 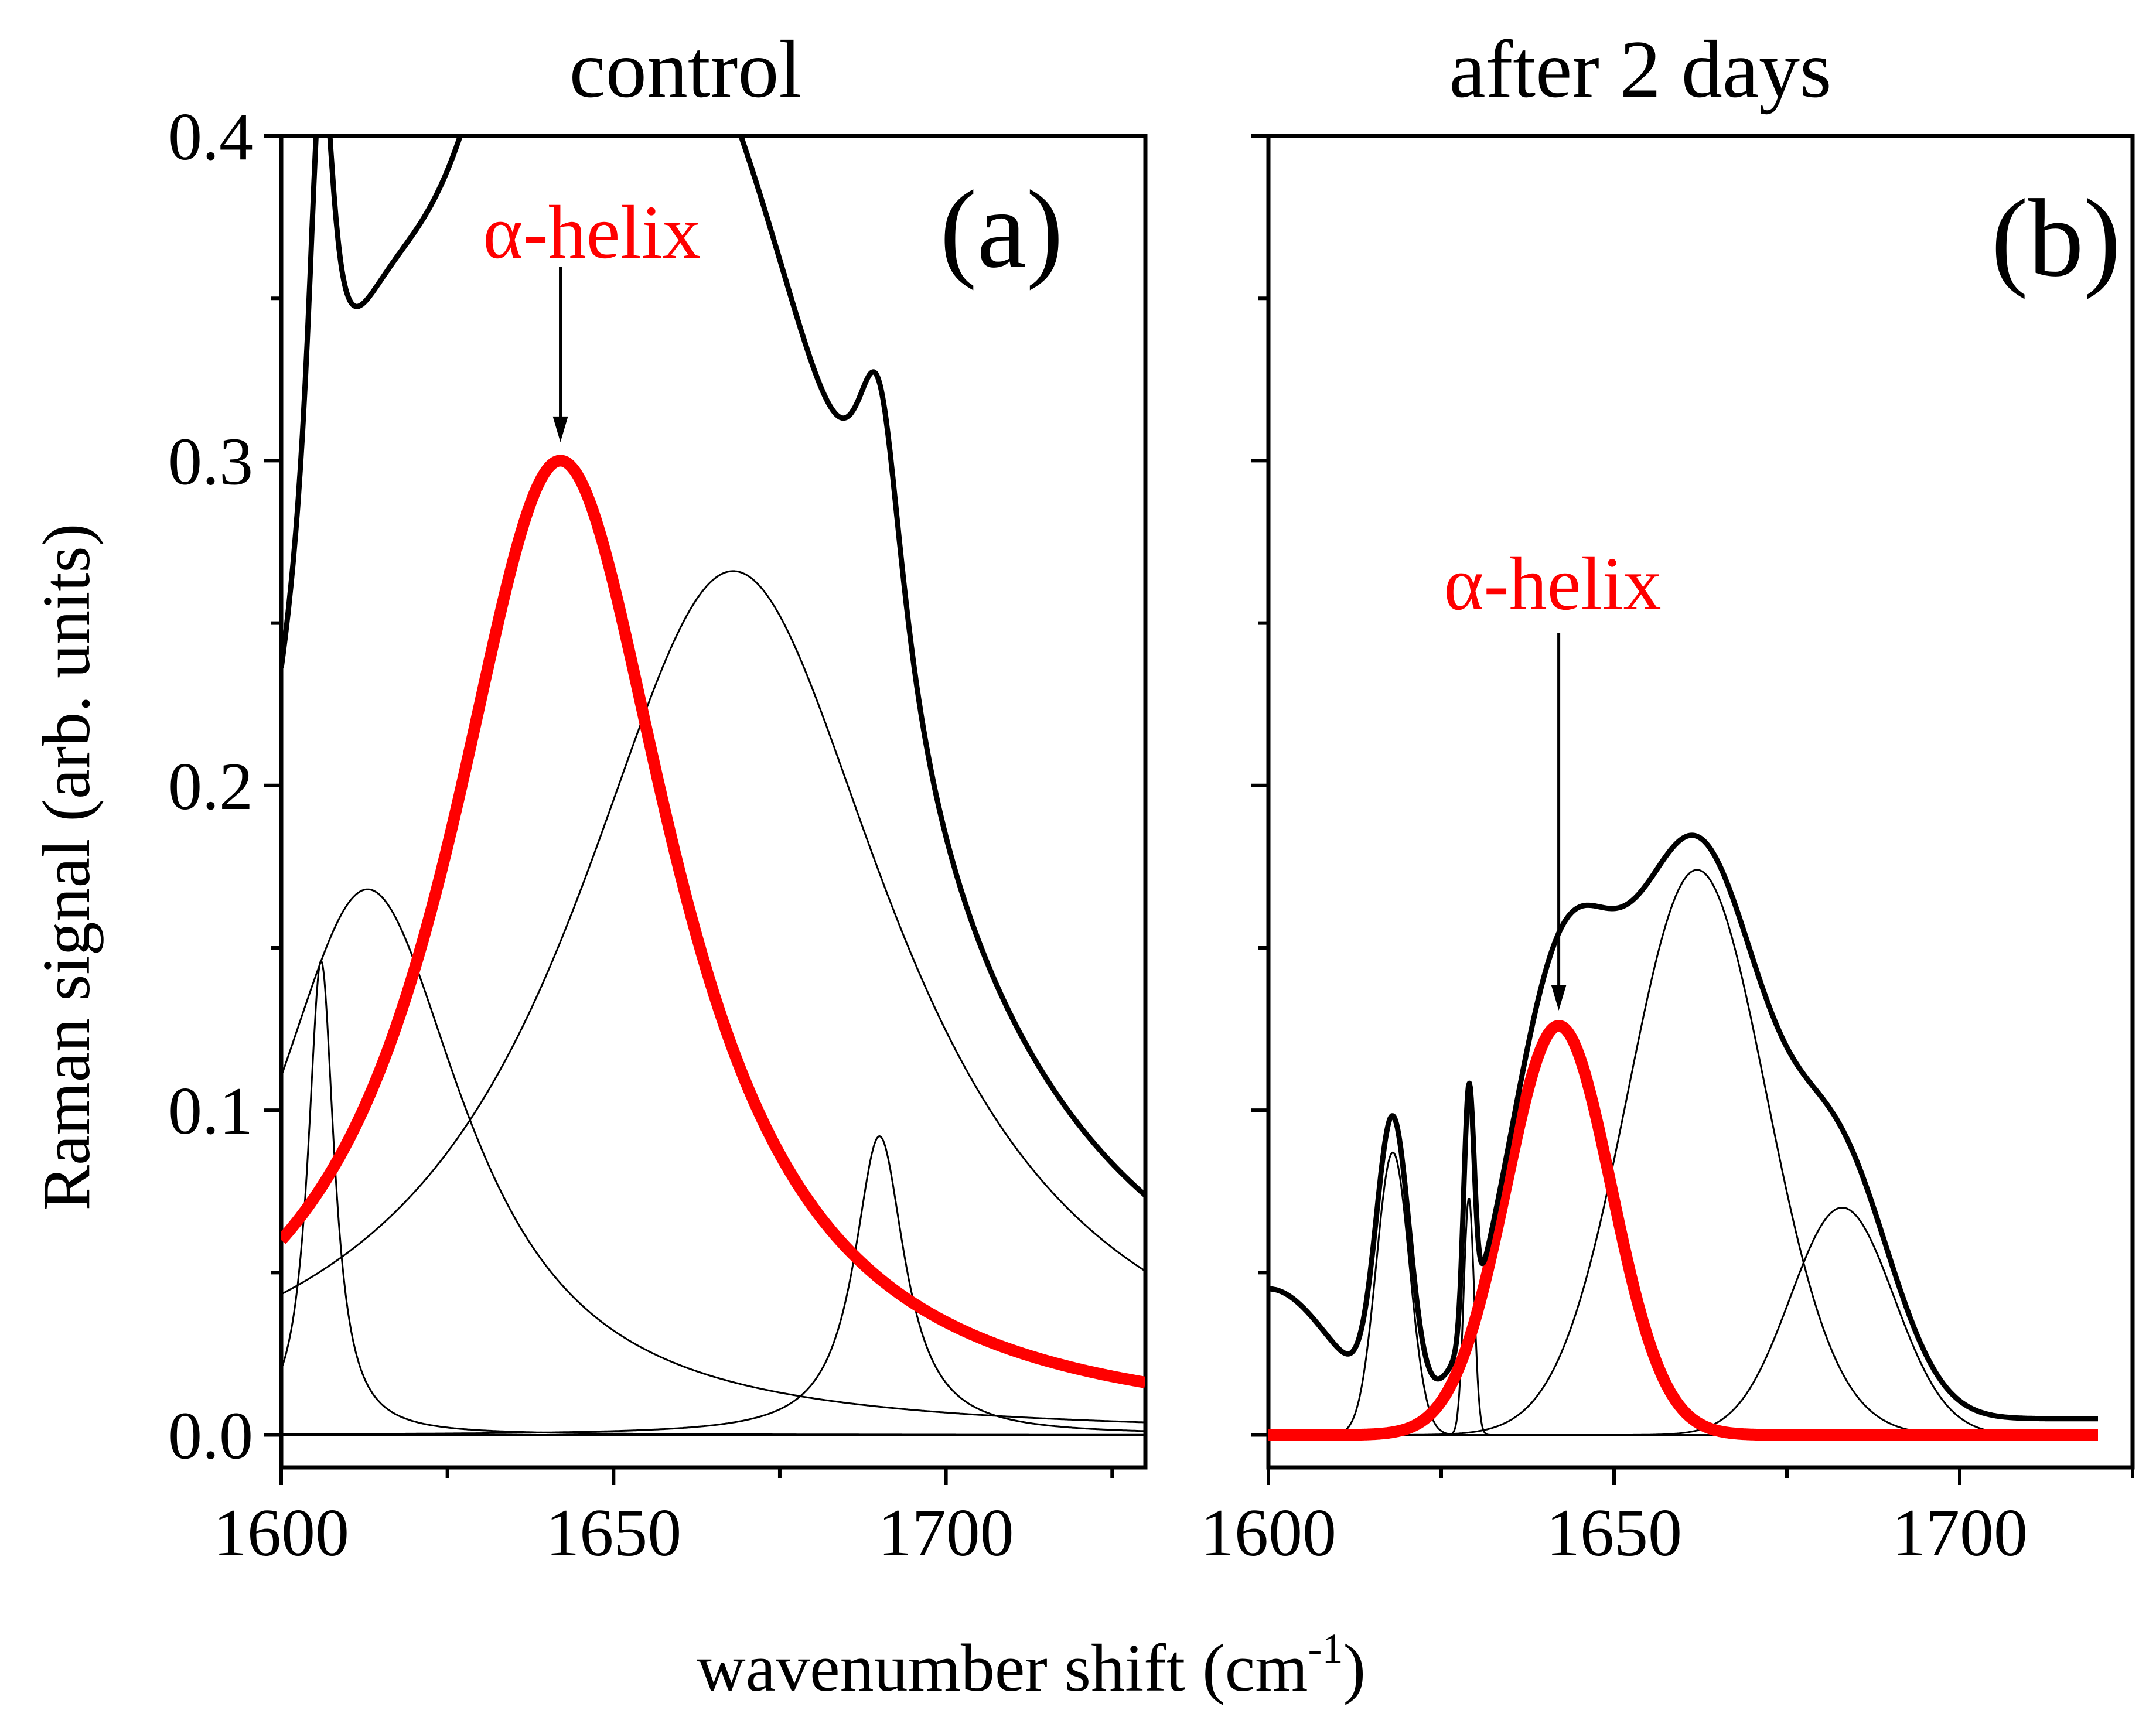 I want to click on y-tick-label: 0.1, so click(x=210, y=1111).